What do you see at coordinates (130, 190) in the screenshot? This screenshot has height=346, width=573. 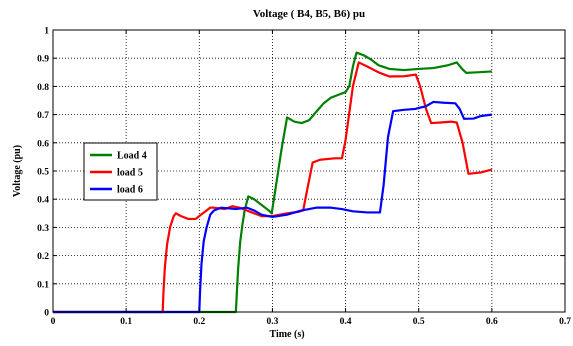 I see `legend-label: load 6` at bounding box center [130, 190].